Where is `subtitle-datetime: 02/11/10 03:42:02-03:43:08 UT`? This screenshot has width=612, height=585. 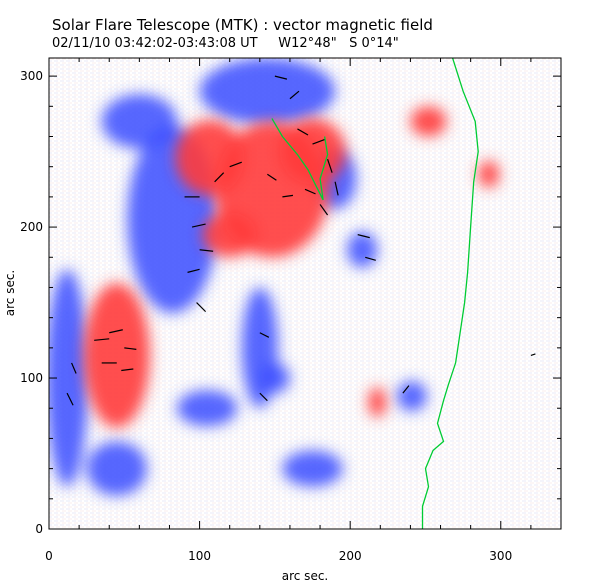
subtitle-datetime: 02/11/10 03:42:02-03:43:08 UT is located at coordinates (155, 43).